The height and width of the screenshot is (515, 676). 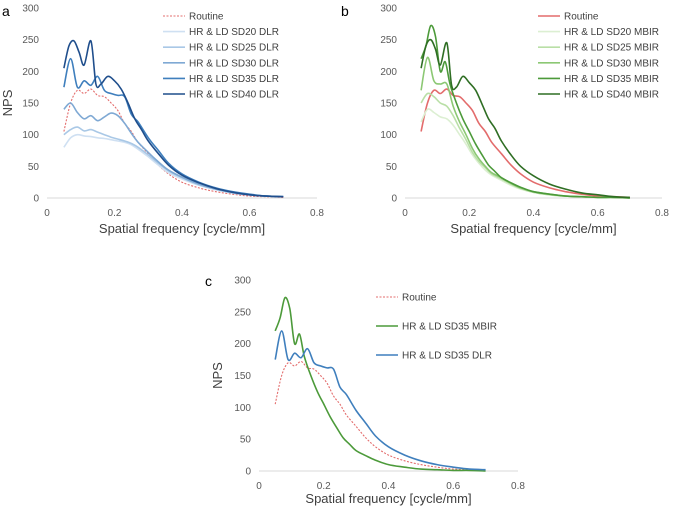 I want to click on panel-letter: c, so click(x=208, y=281).